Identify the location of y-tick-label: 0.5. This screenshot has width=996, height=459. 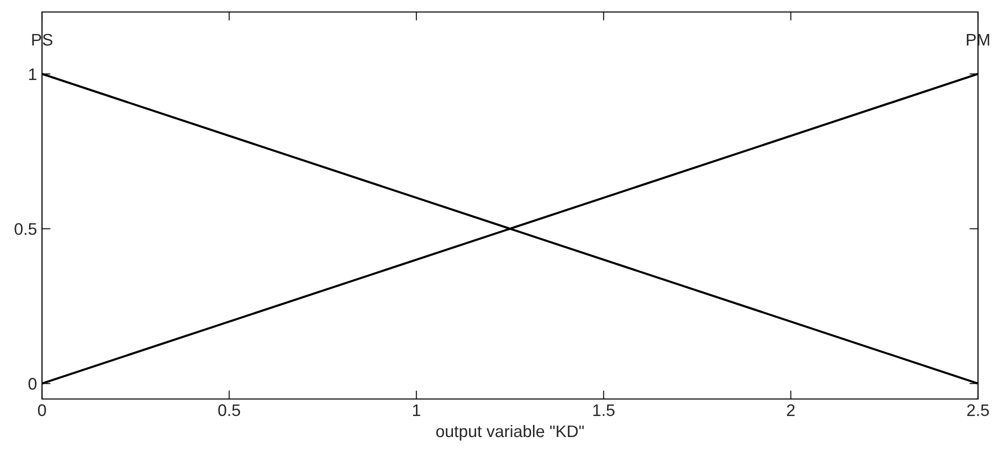
(25, 229).